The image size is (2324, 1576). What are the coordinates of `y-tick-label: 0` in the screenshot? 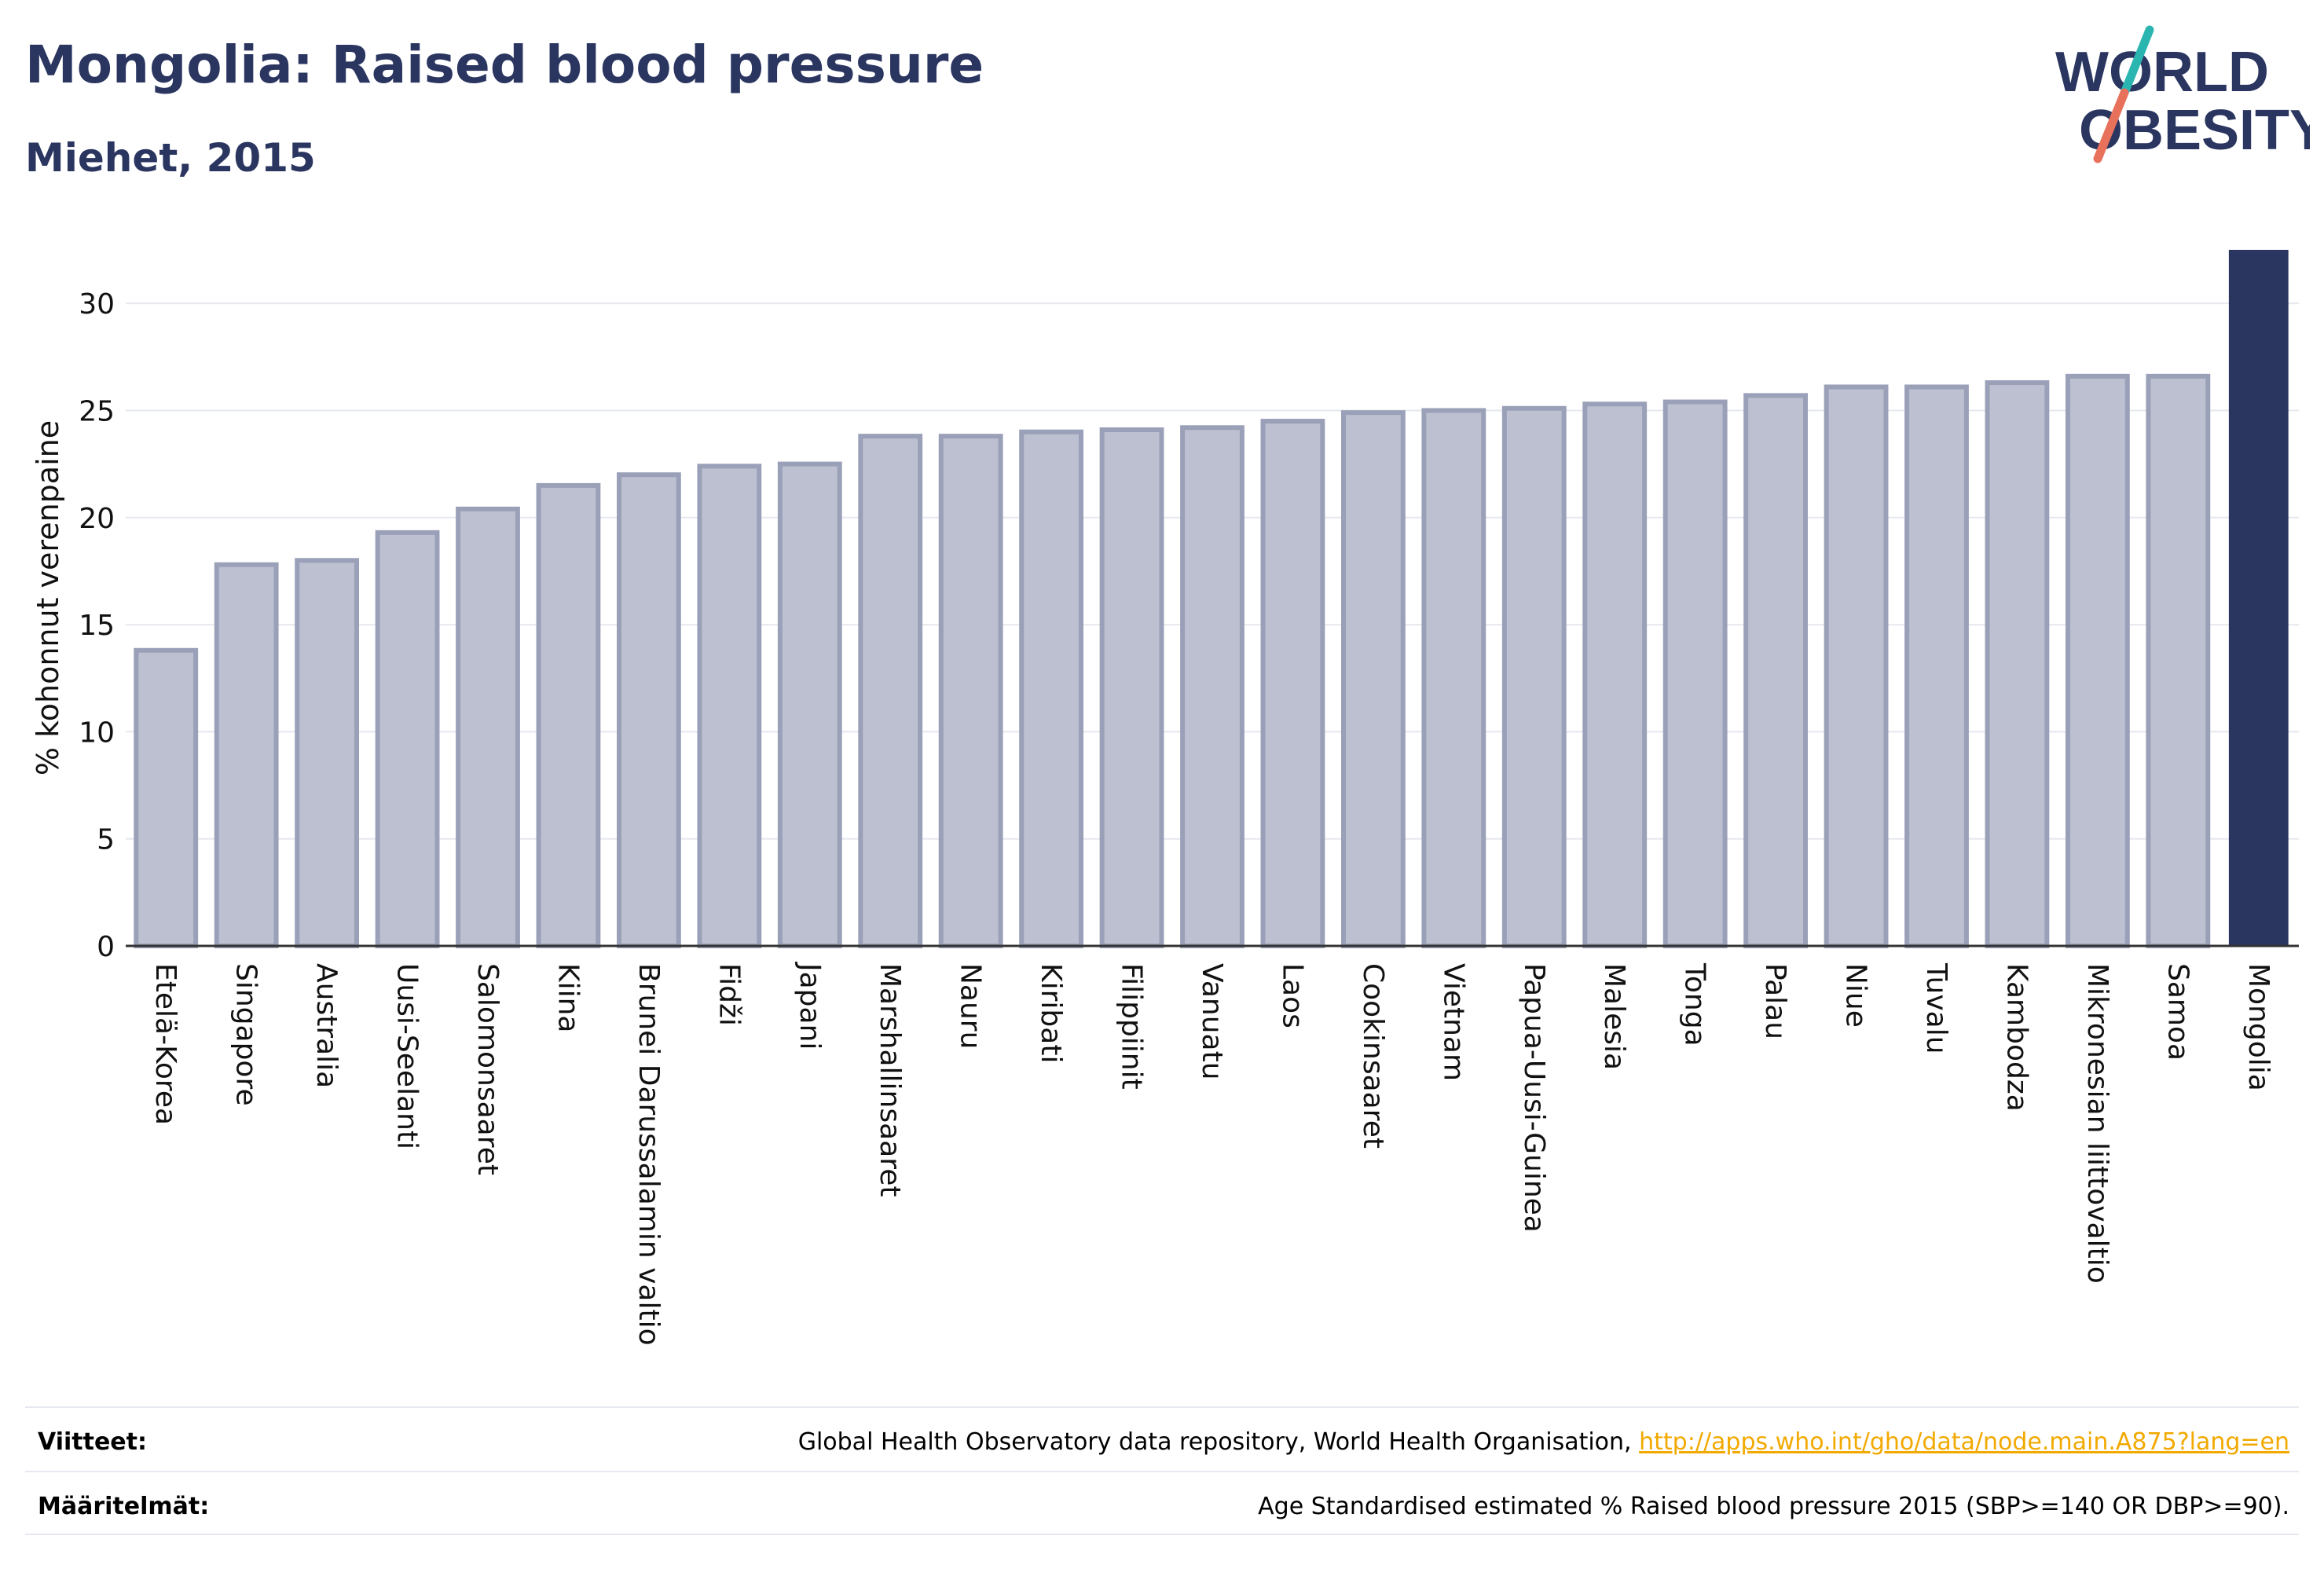 It's located at (106, 947).